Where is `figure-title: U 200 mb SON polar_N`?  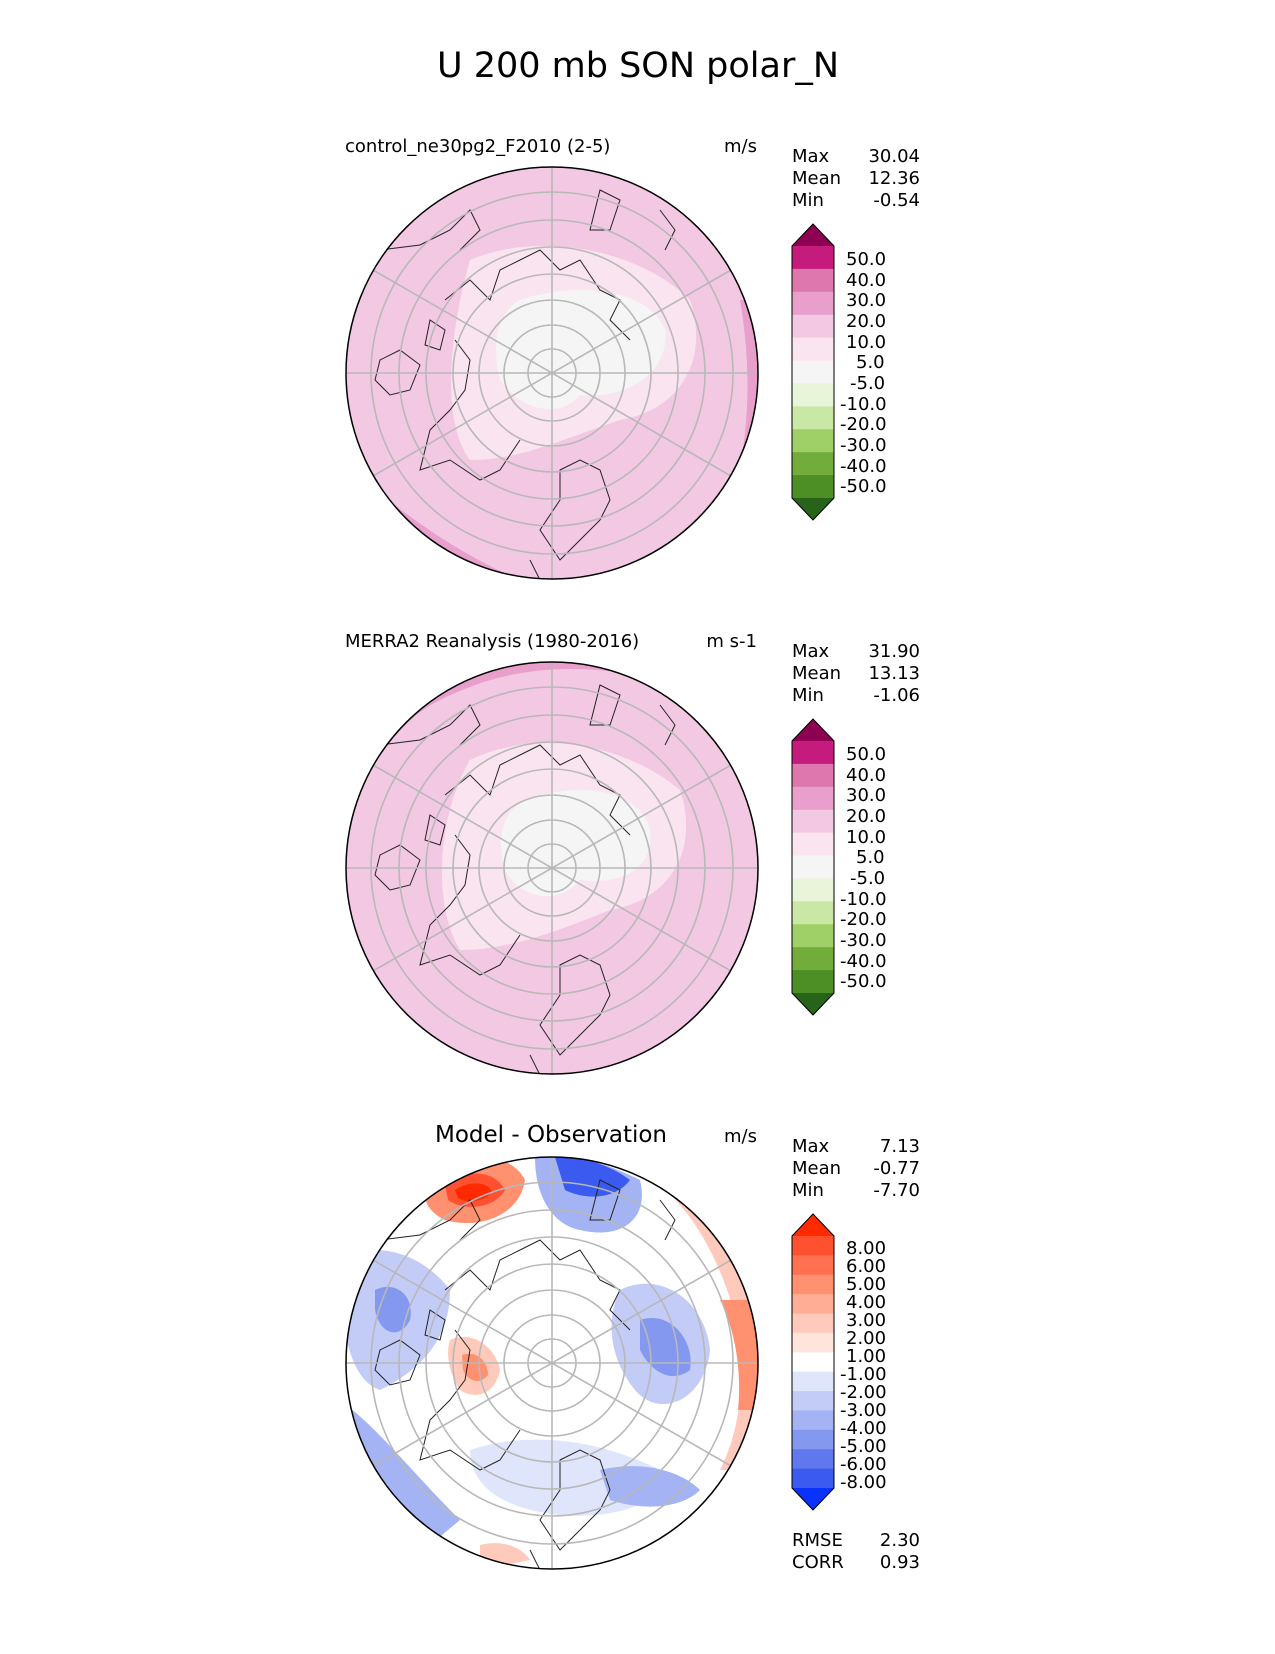
figure-title: U 200 mb SON polar_N is located at coordinates (638, 66).